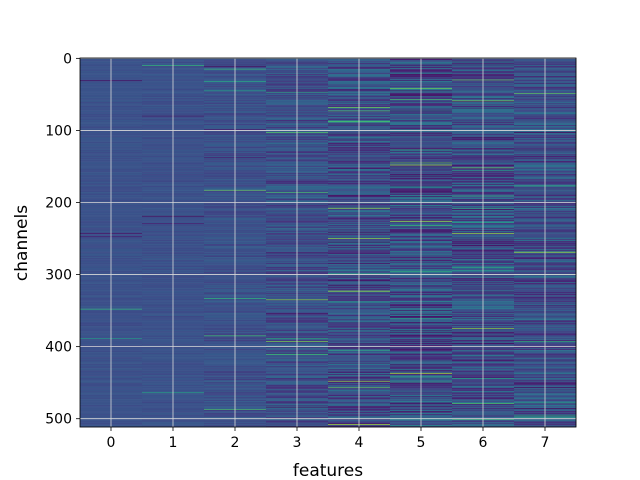 This screenshot has height=480, width=640. What do you see at coordinates (58, 204) in the screenshot?
I see `y-tick-label: 200` at bounding box center [58, 204].